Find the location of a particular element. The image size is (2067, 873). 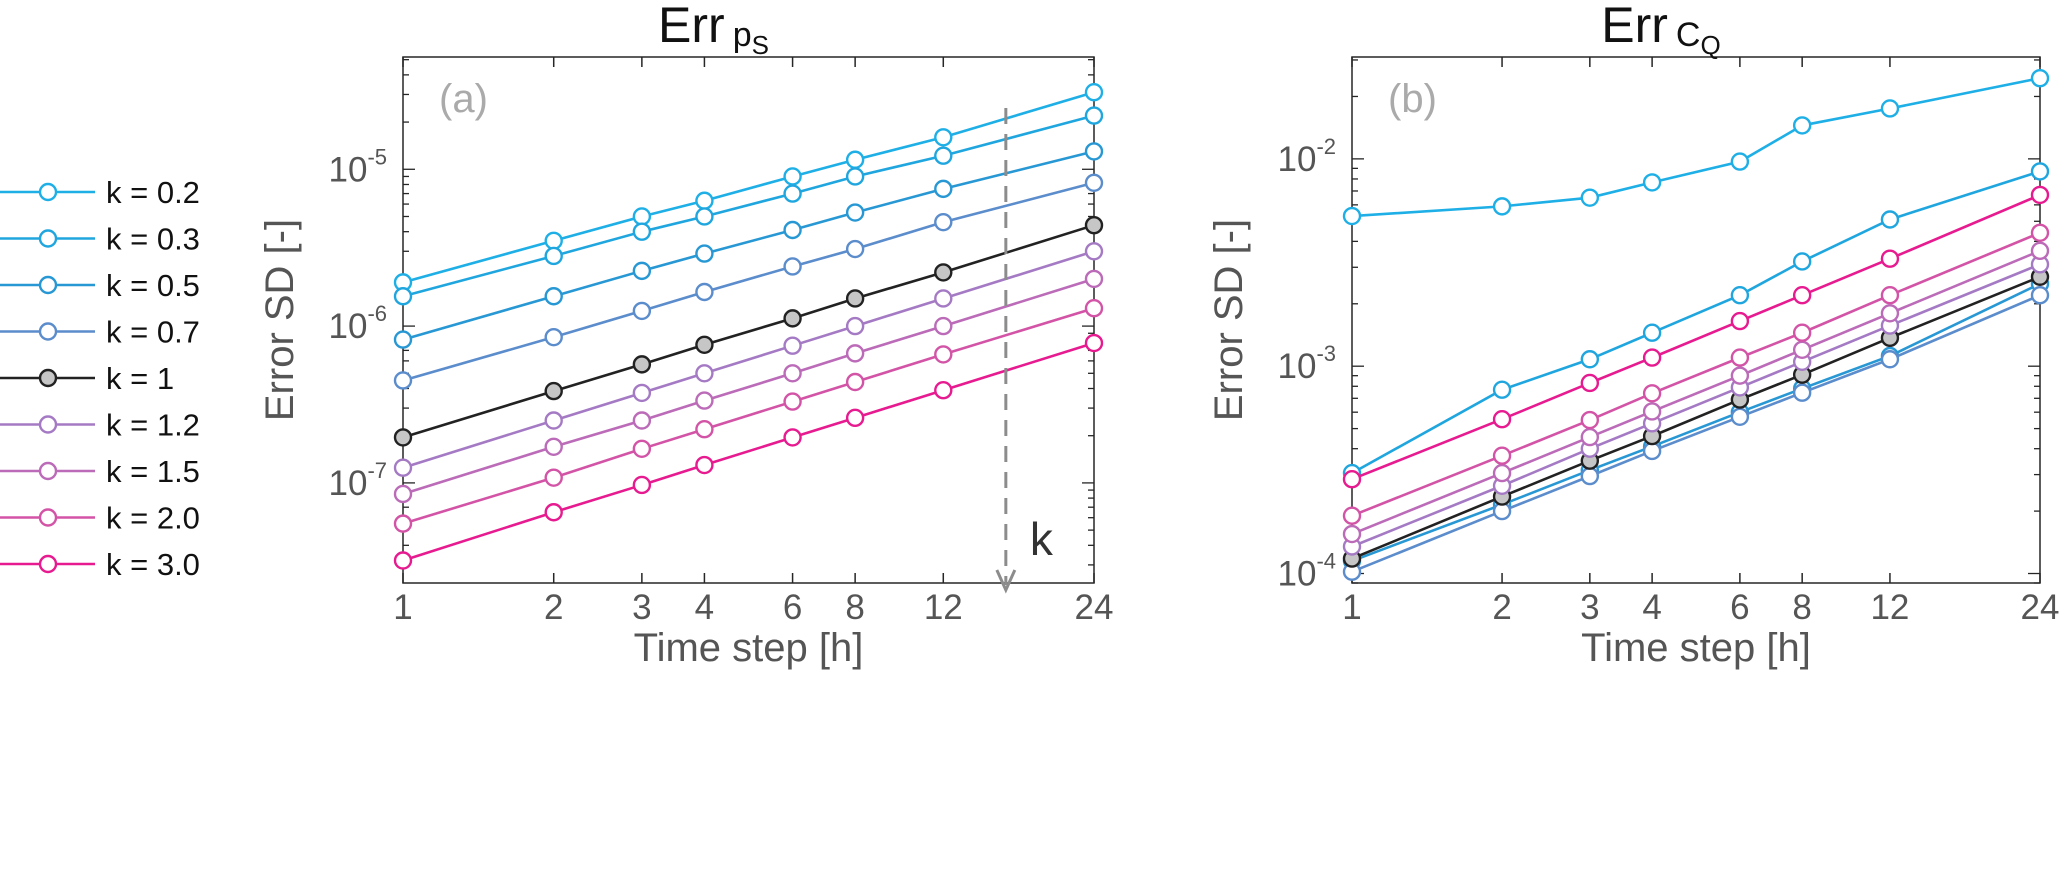

legend-label: k = 2.0 is located at coordinates (153, 518).